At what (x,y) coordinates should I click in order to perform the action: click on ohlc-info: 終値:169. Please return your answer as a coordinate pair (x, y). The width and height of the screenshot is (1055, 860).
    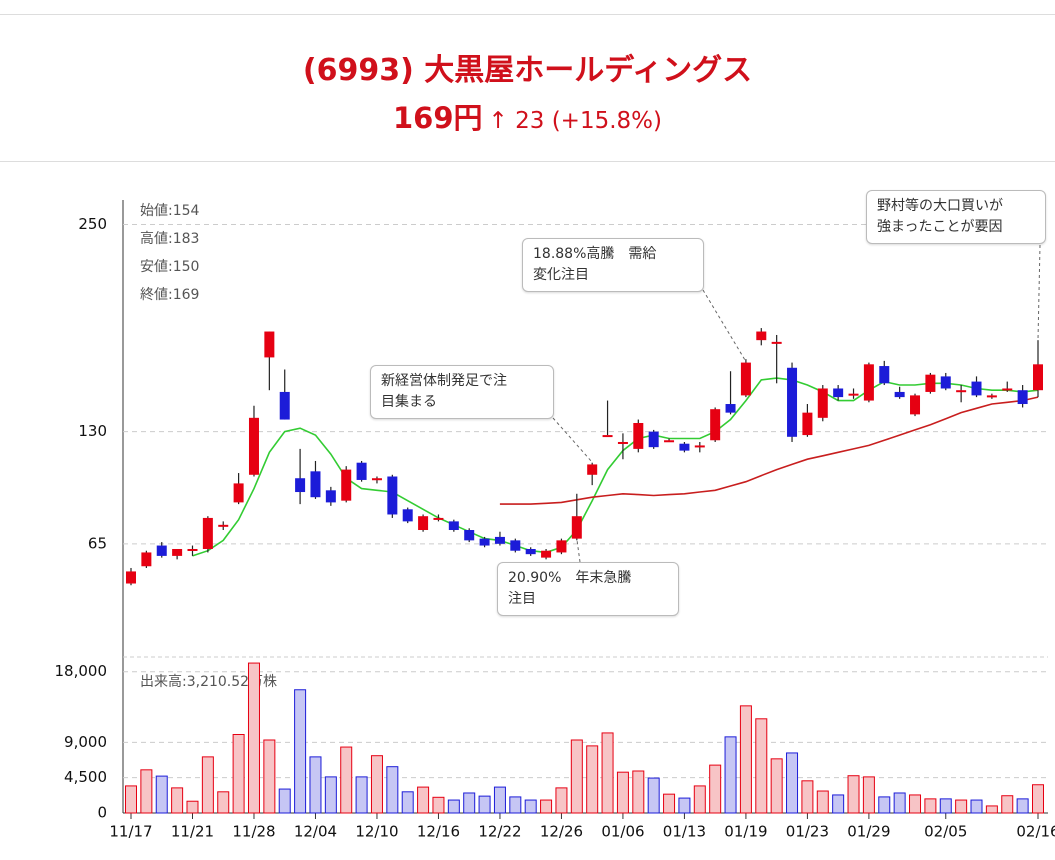
    Looking at the image, I should click on (169, 295).